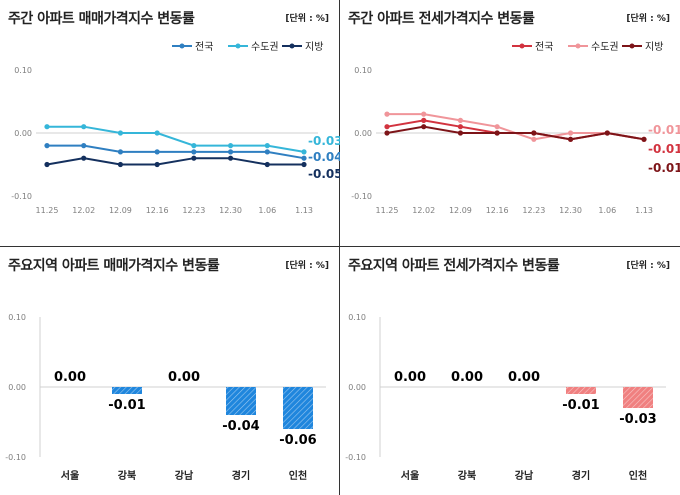 This screenshot has height=495, width=680. I want to click on bar-value-label: 0.00, so click(70, 377).